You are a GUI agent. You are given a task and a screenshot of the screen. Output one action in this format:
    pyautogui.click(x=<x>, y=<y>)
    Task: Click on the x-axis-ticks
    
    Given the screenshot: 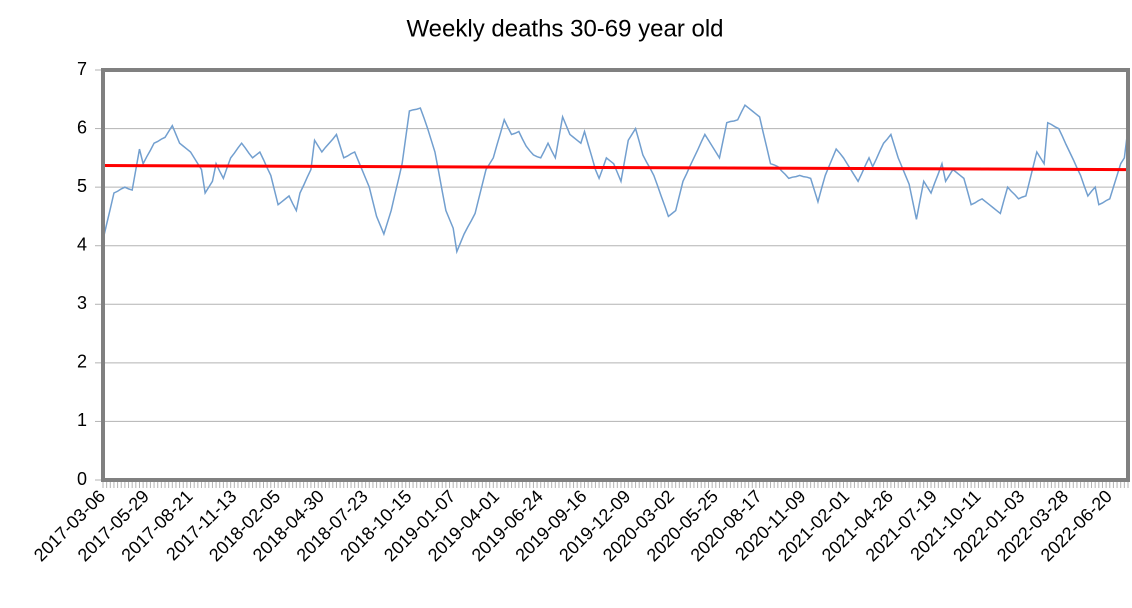 What is the action you would take?
    pyautogui.click(x=615, y=484)
    